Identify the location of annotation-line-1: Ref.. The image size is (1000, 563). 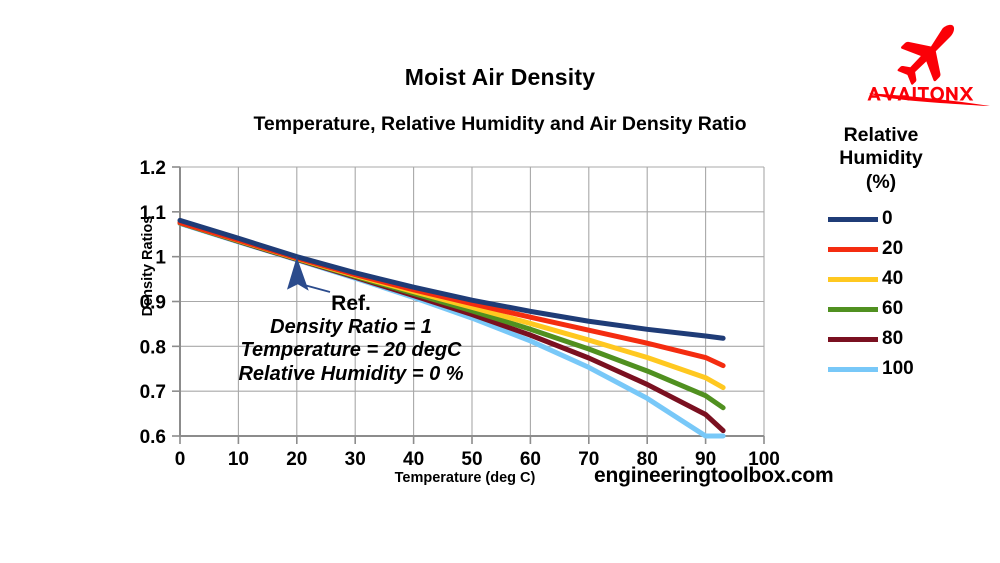
(351, 303).